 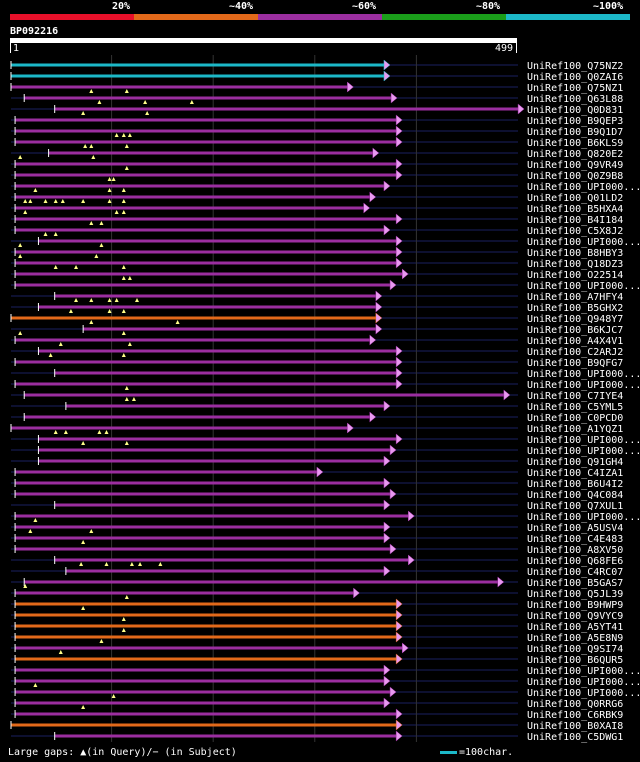 What do you see at coordinates (575, 704) in the screenshot?
I see `hit-label: UniRef100_Q0RRG6` at bounding box center [575, 704].